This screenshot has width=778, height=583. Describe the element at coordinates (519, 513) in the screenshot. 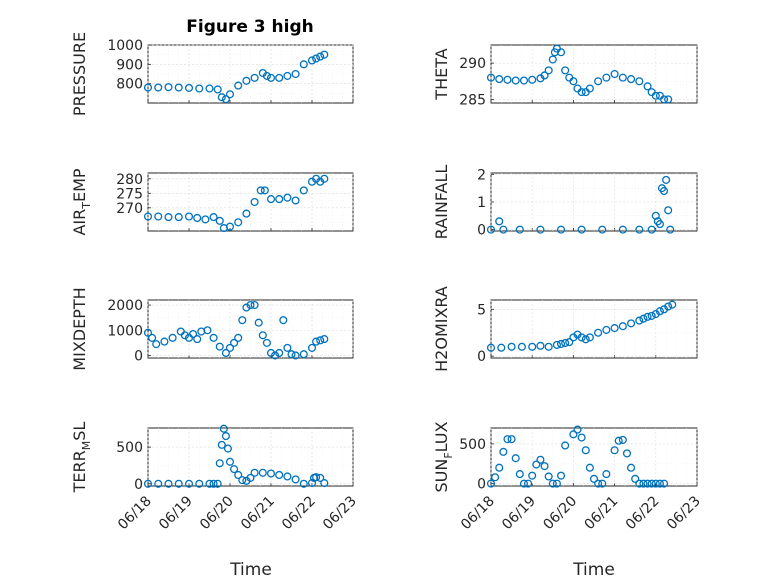

I see `x-tick-label: 06/19` at that location.